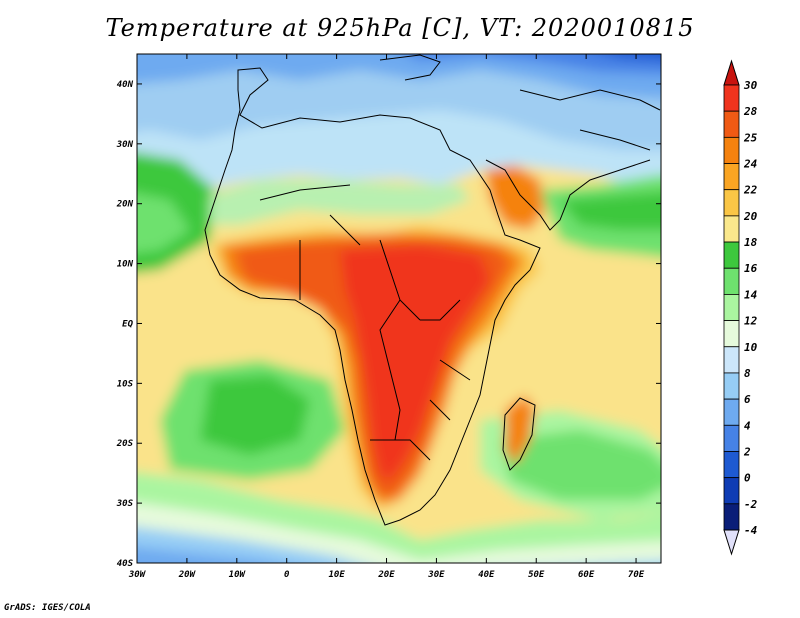 Image resolution: width=800 pixels, height=618 pixels. What do you see at coordinates (751, 347) in the screenshot?
I see `colorbar-label: 10` at bounding box center [751, 347].